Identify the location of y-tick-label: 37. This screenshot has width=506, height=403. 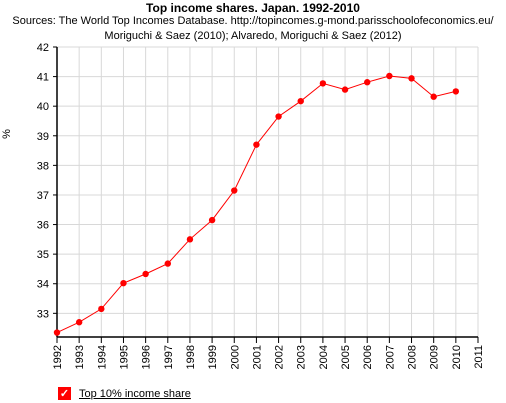
(43, 196).